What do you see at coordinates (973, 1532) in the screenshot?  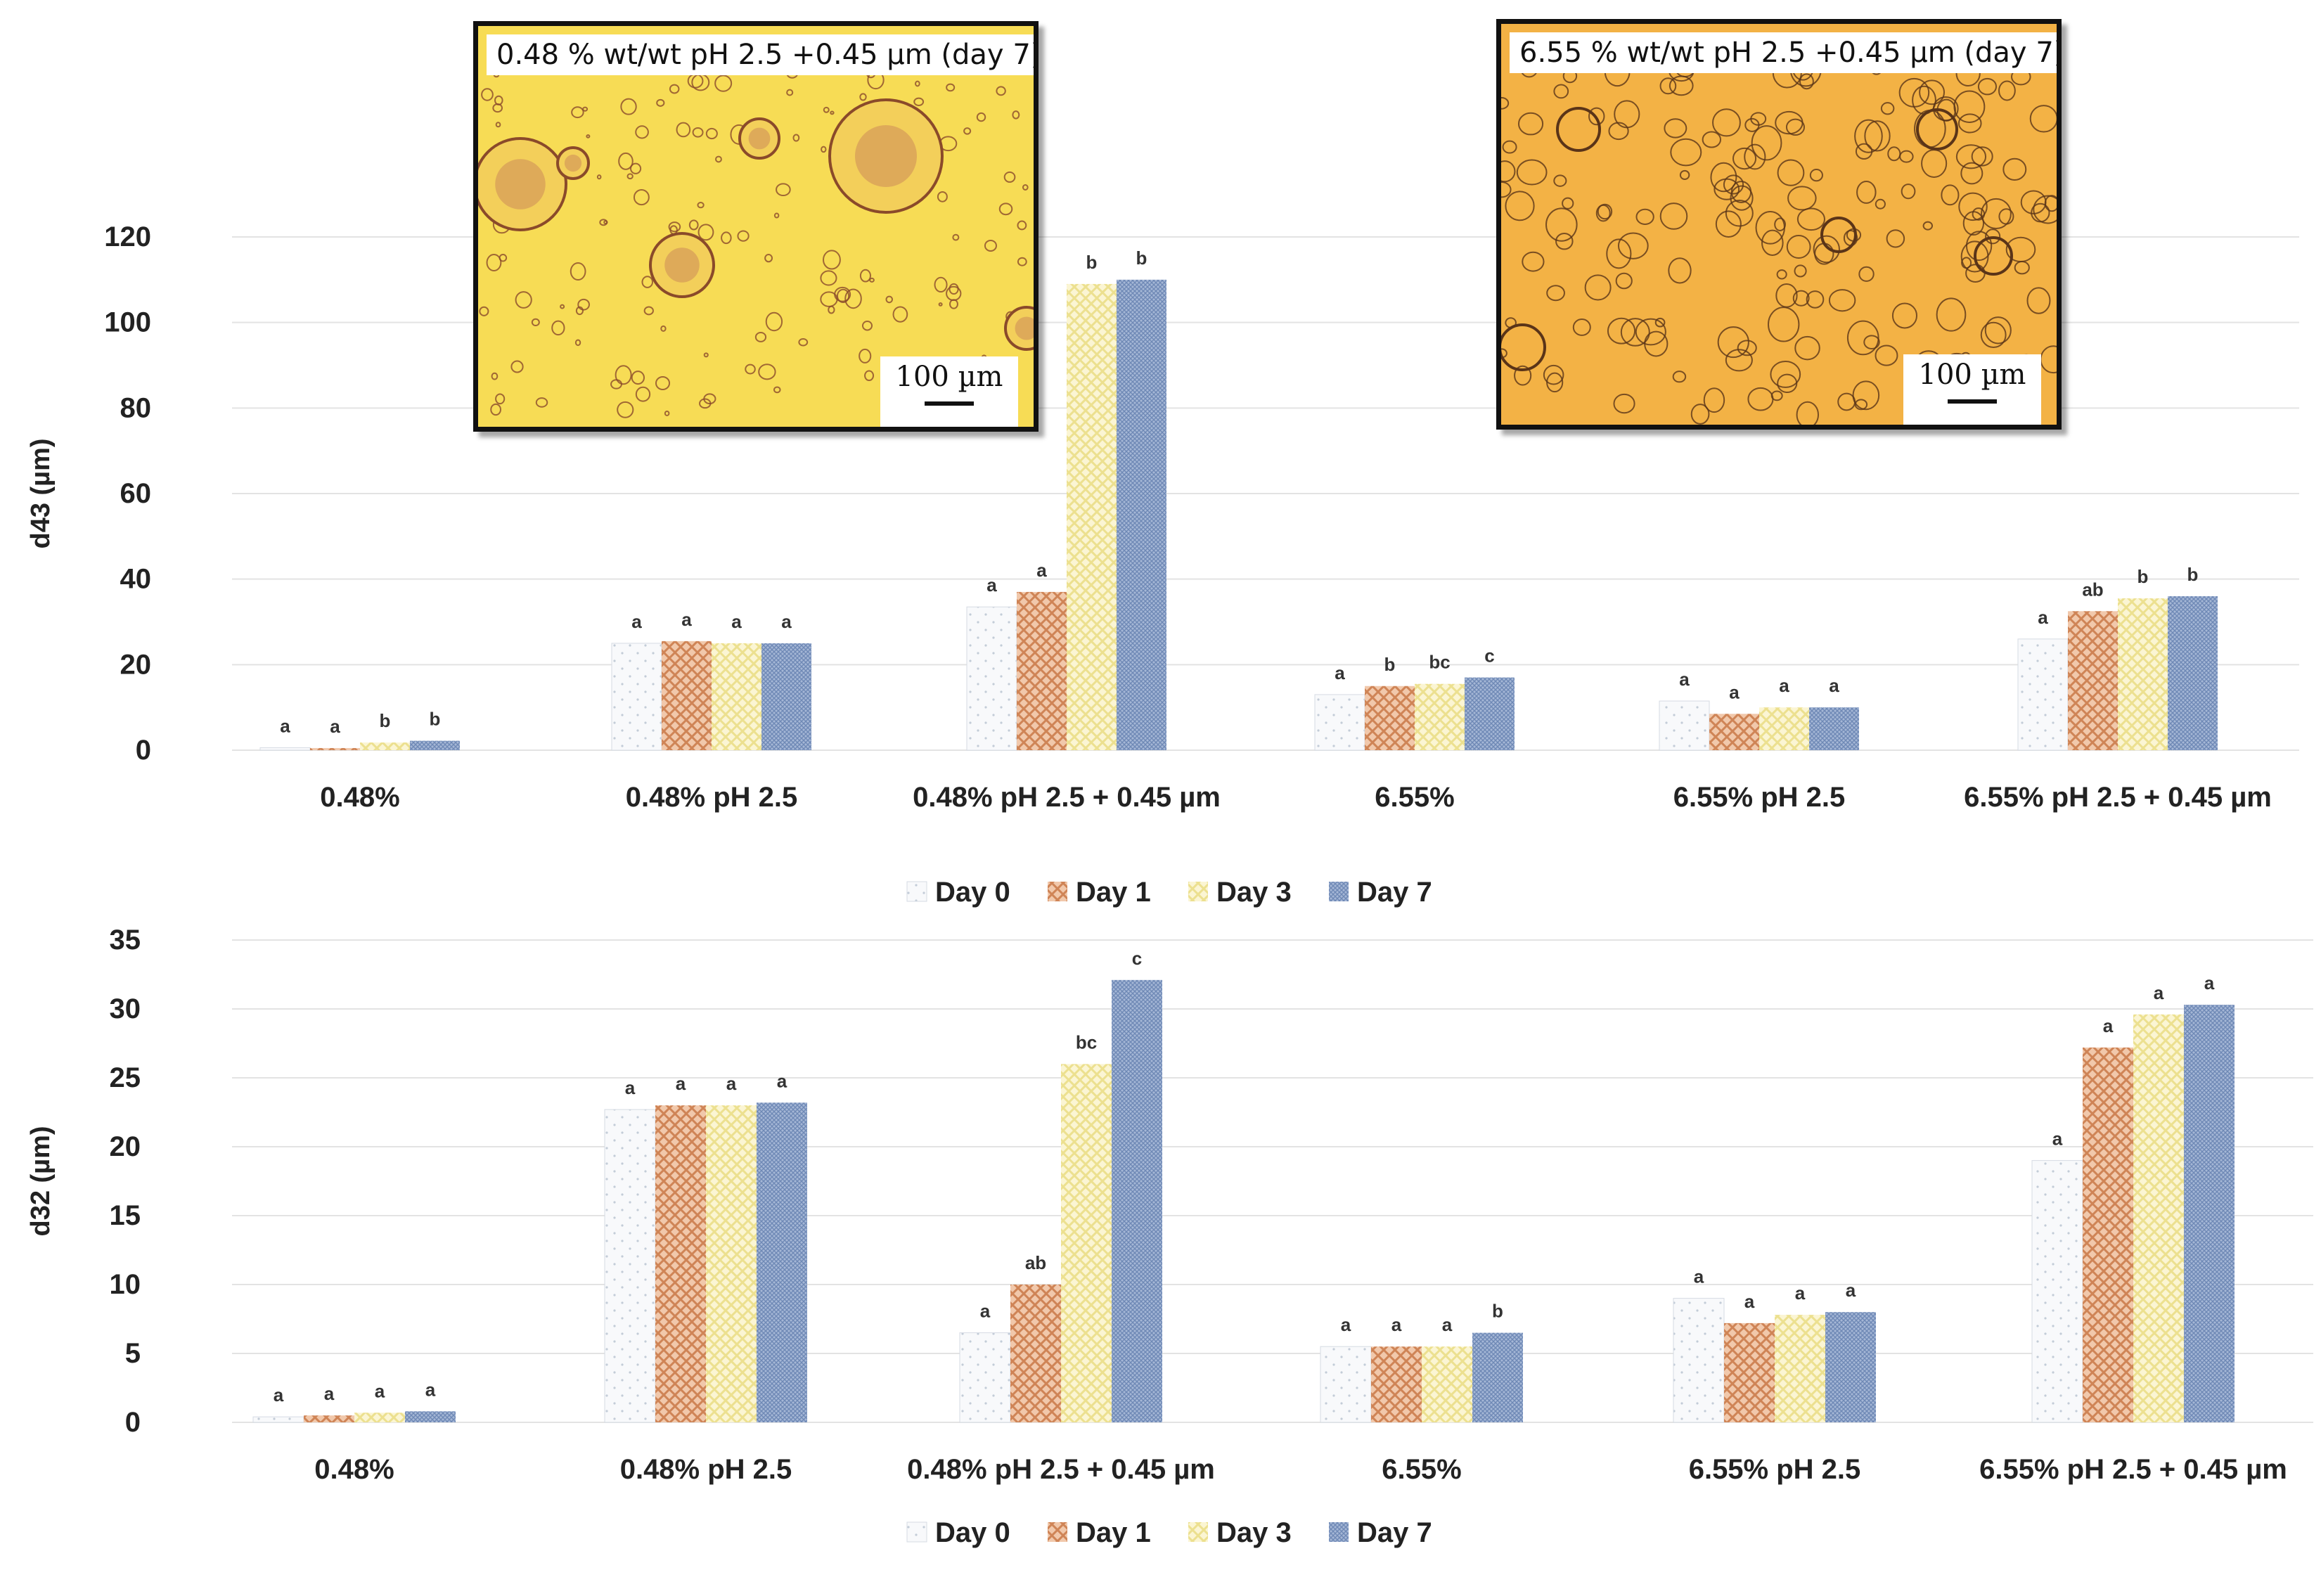 I see `legend-label-day0: Day 0` at bounding box center [973, 1532].